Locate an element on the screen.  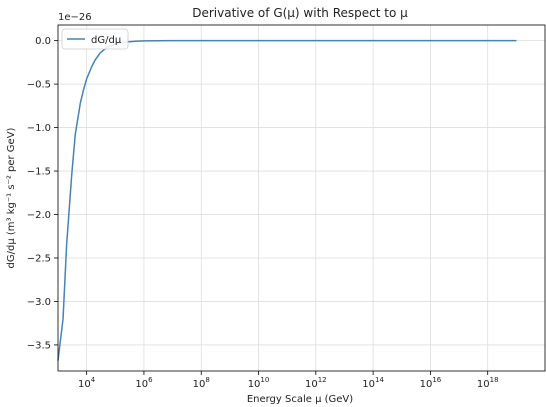
x-tick-exponent: 10 is located at coordinates (264, 380).